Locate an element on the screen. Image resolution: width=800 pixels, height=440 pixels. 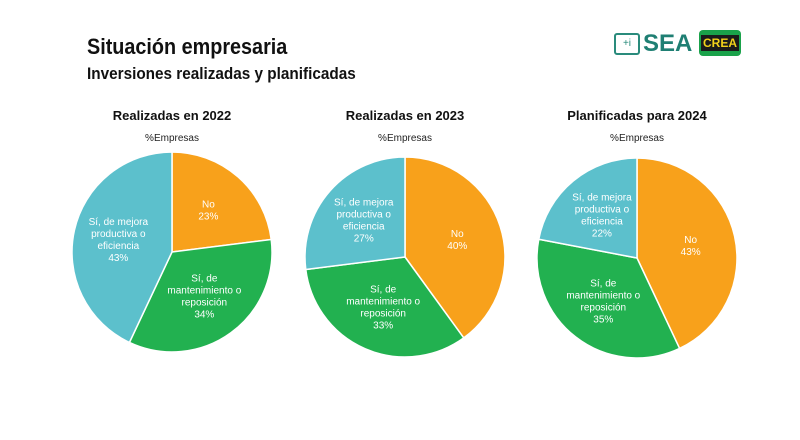
slice-label: No 40% is located at coordinates (457, 240).